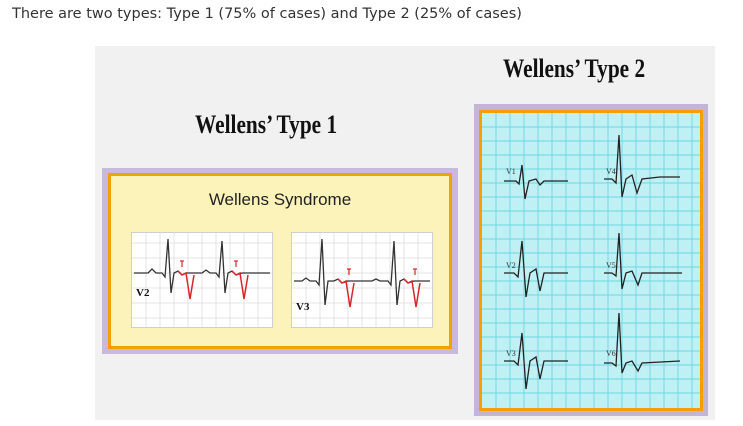 Image resolution: width=743 pixels, height=426 pixels. I want to click on type1-title: Wellens’ Type 1, so click(266, 124).